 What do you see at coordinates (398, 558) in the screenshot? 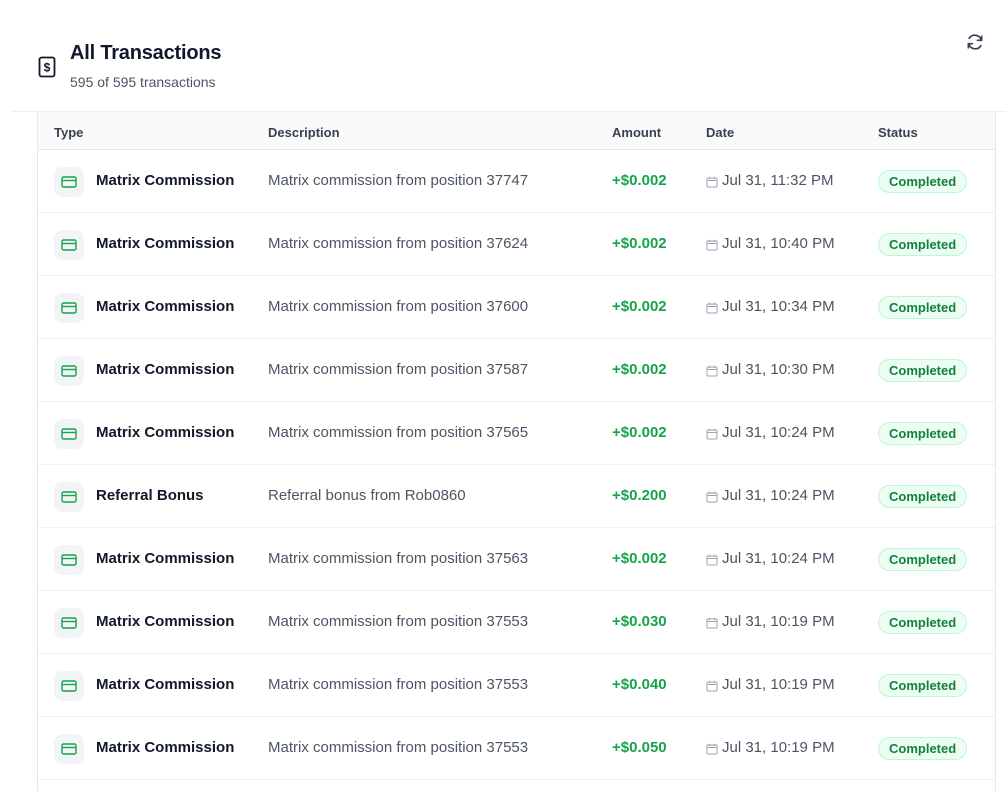
I see `transaction-description: Matrix commission from position 37563` at bounding box center [398, 558].